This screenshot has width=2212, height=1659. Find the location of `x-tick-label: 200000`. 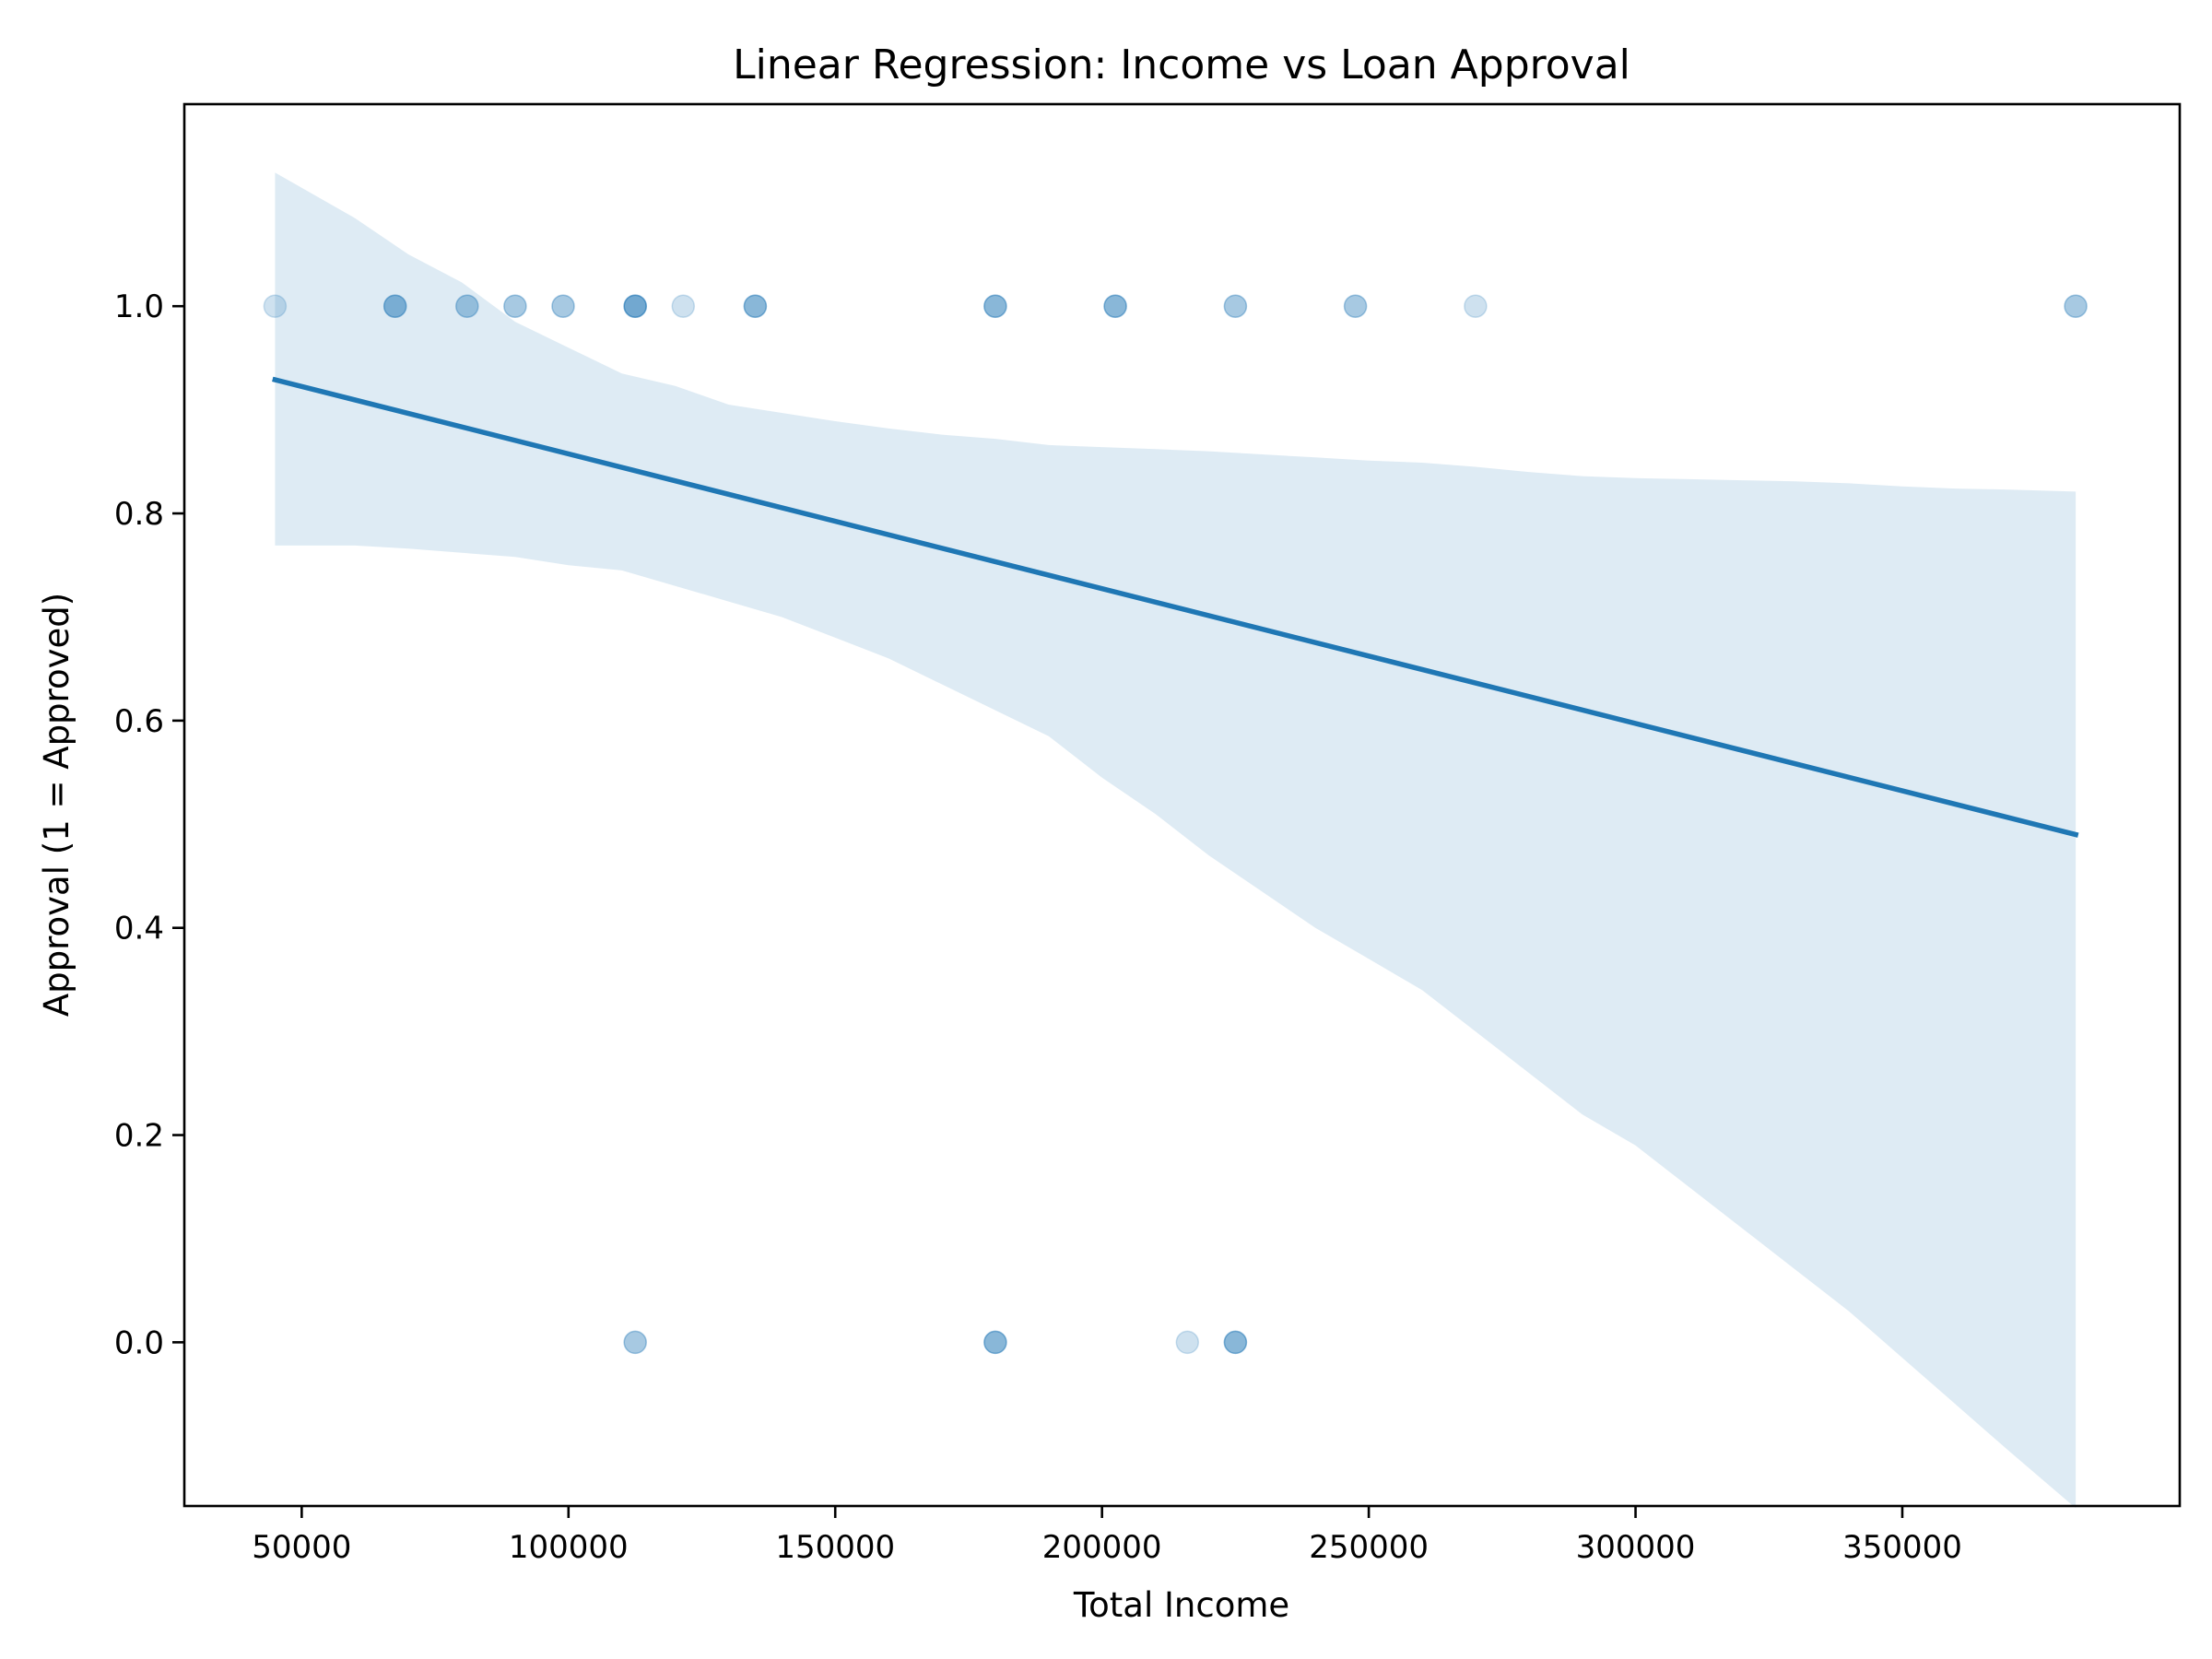

x-tick-label: 200000 is located at coordinates (1102, 1547).